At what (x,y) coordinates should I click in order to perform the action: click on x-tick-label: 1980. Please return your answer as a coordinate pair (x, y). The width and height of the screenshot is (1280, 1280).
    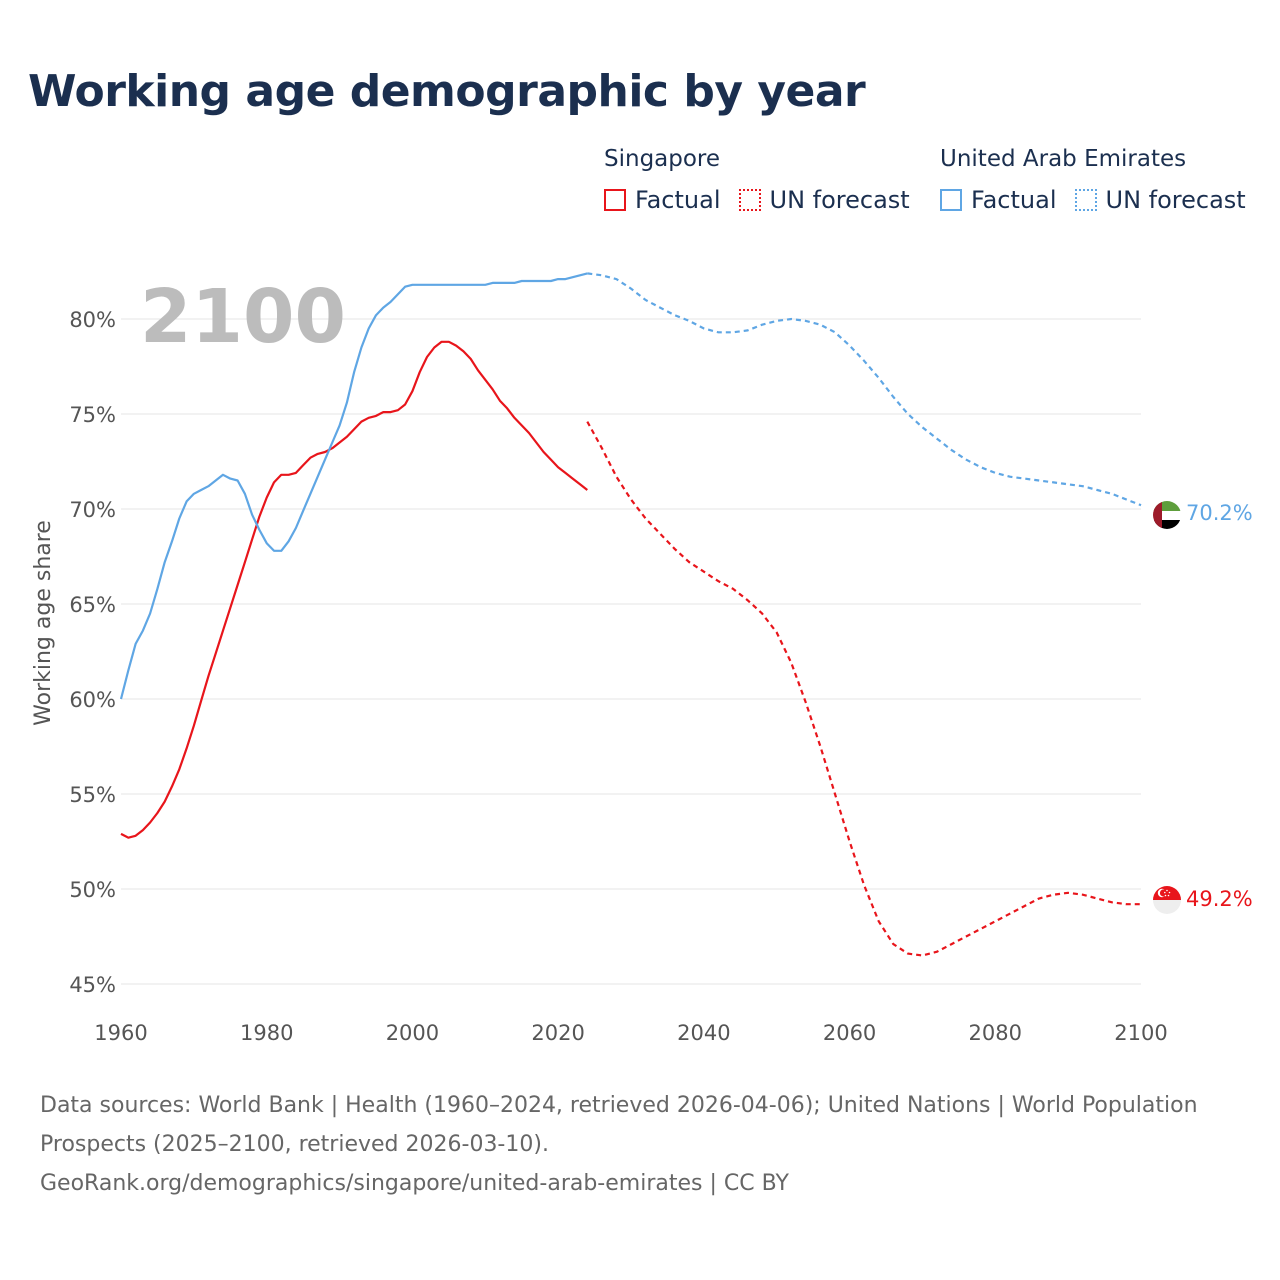
    Looking at the image, I should click on (266, 1033).